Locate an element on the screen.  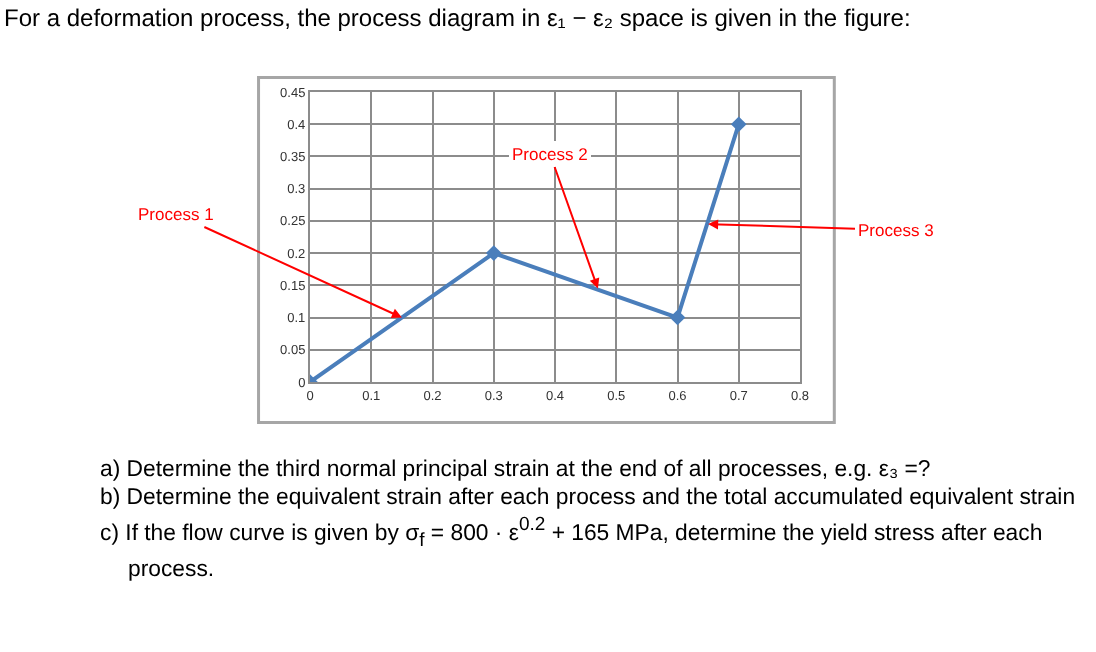
text: b) Determine the equivalent strain after each process and the total accumulated equivalent strain is located at coordinates (589, 498).